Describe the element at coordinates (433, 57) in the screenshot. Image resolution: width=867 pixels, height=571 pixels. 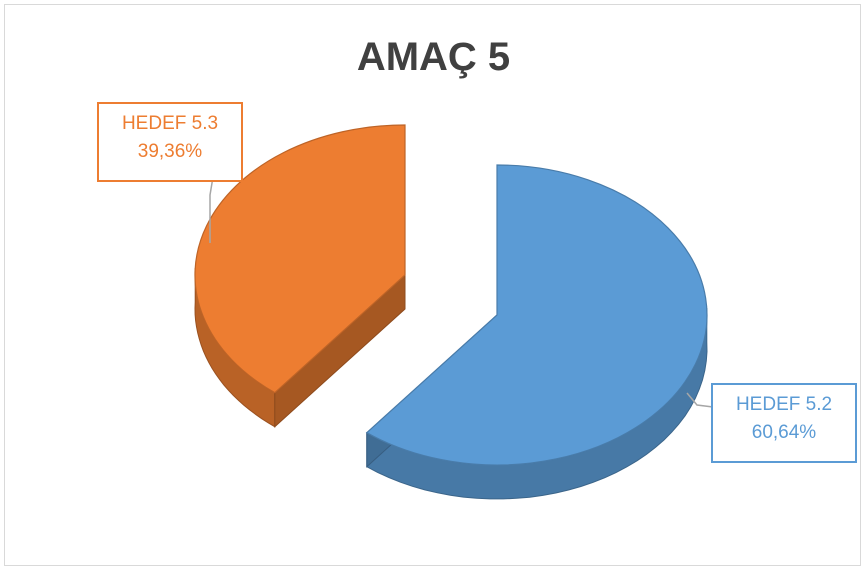
I see `chart-title: AMAÇ 5` at that location.